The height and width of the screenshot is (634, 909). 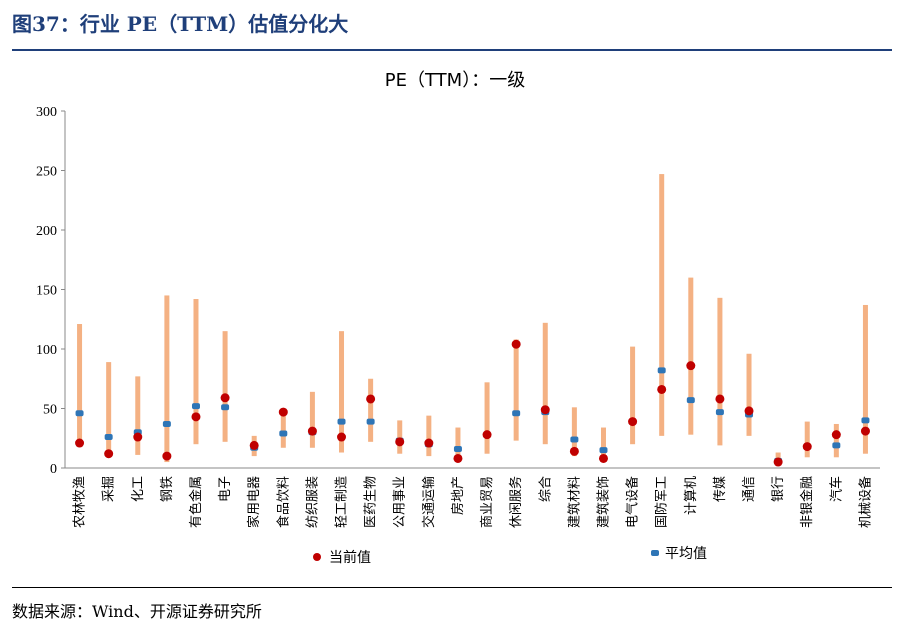 I want to click on category-label: 非银金融, so click(x=807, y=502).